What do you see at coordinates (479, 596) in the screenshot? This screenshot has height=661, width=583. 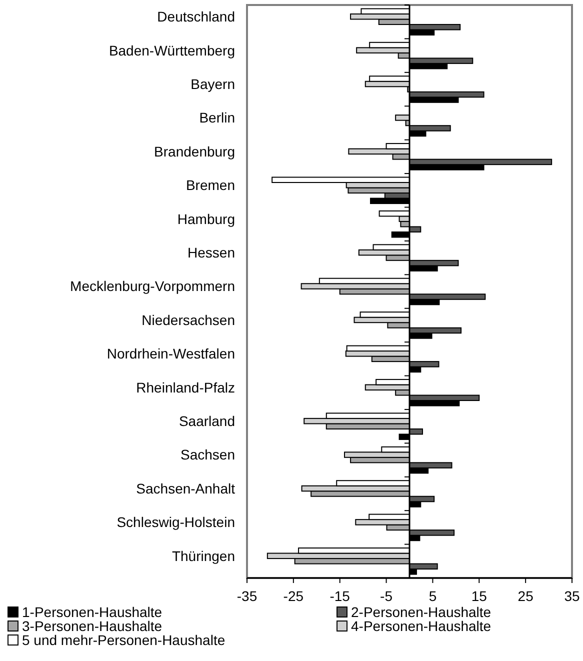 I see `x-tick-label: 15` at bounding box center [479, 596].